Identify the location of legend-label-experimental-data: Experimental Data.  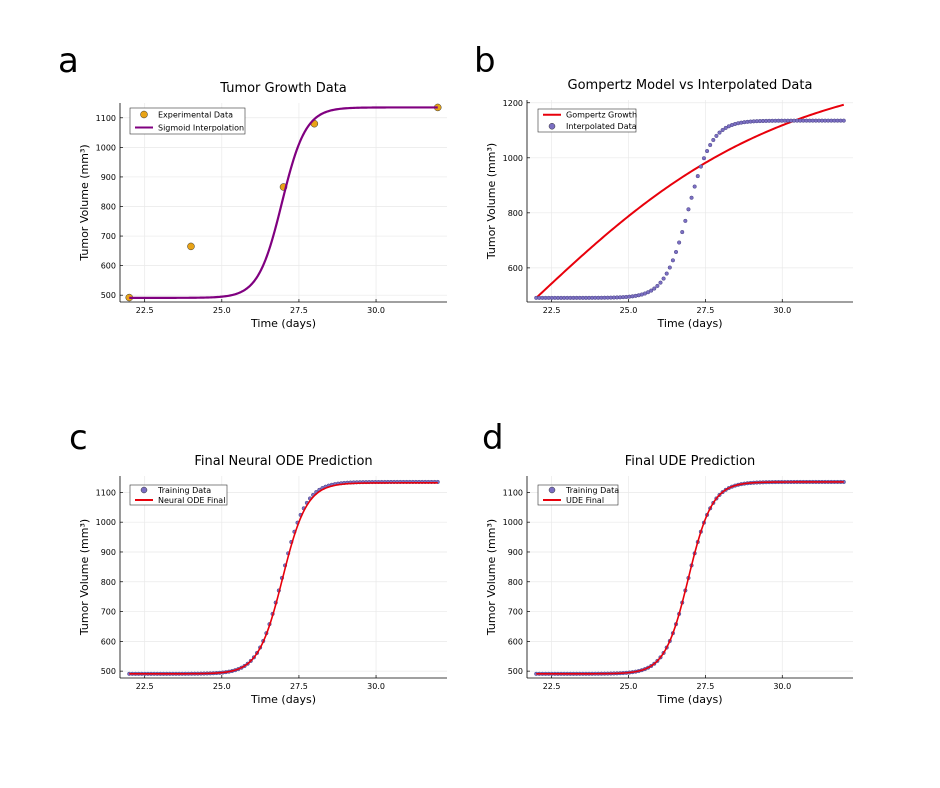
(195, 114).